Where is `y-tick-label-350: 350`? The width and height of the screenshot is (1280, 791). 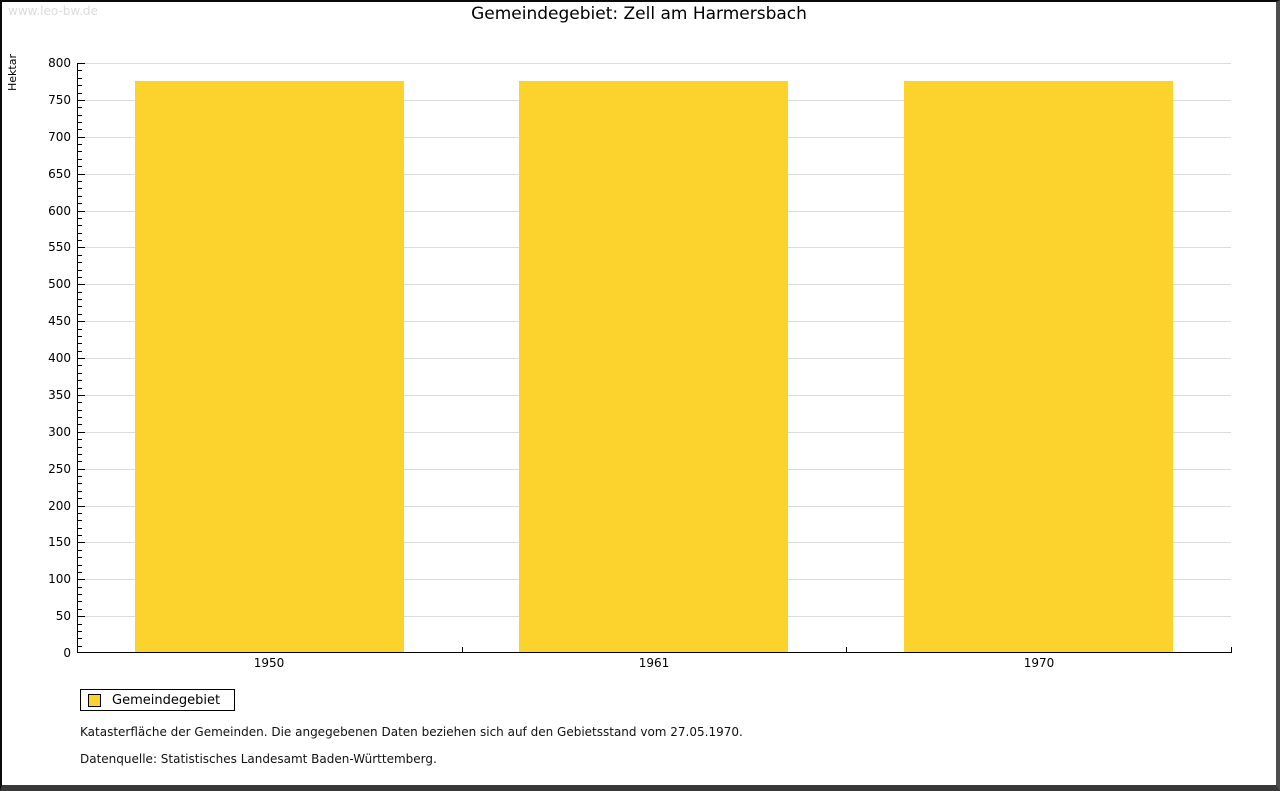 y-tick-label-350: 350 is located at coordinates (59, 395).